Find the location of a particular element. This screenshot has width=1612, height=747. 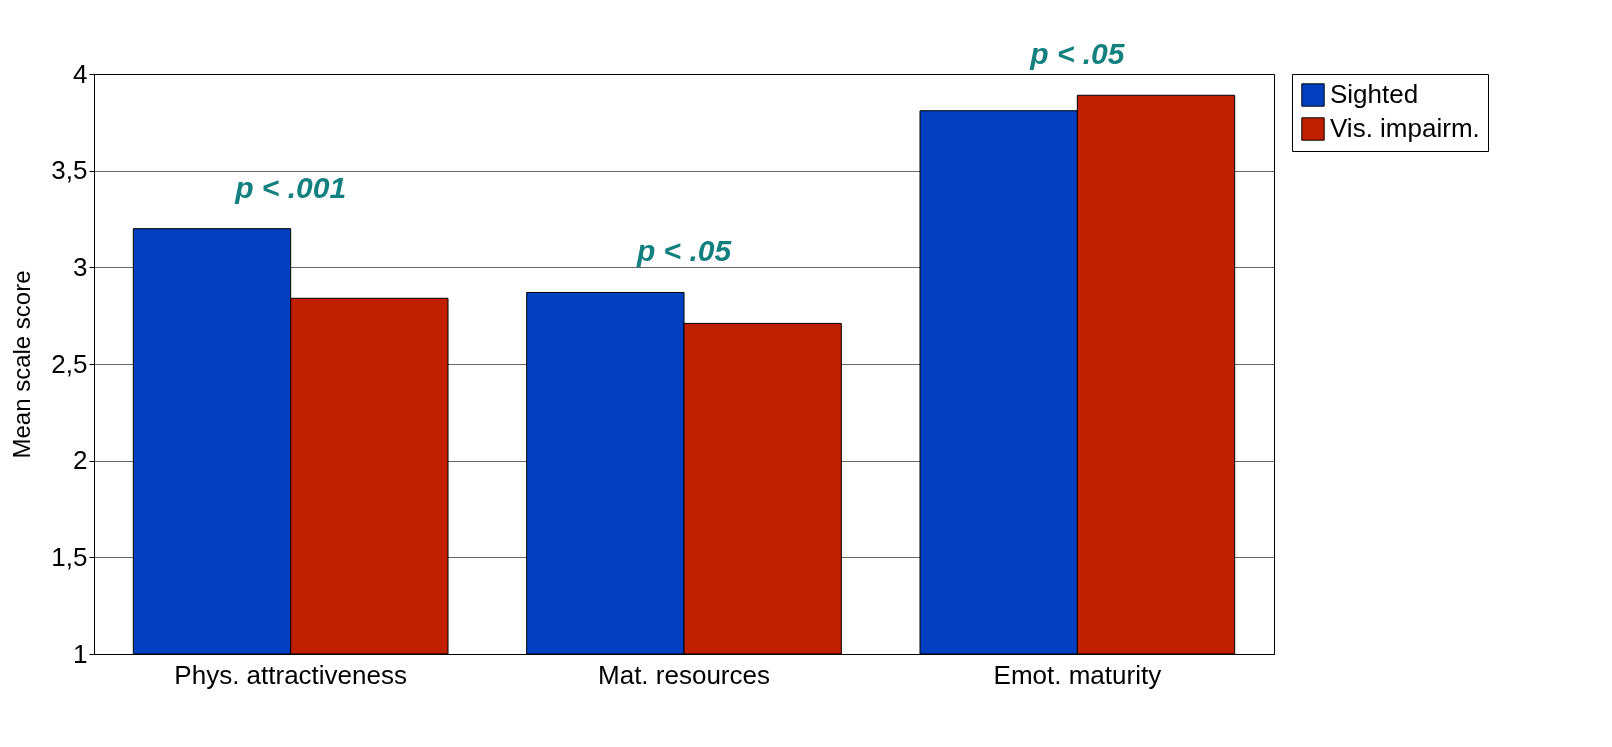

y-tick-label: 3,5 is located at coordinates (69, 170).